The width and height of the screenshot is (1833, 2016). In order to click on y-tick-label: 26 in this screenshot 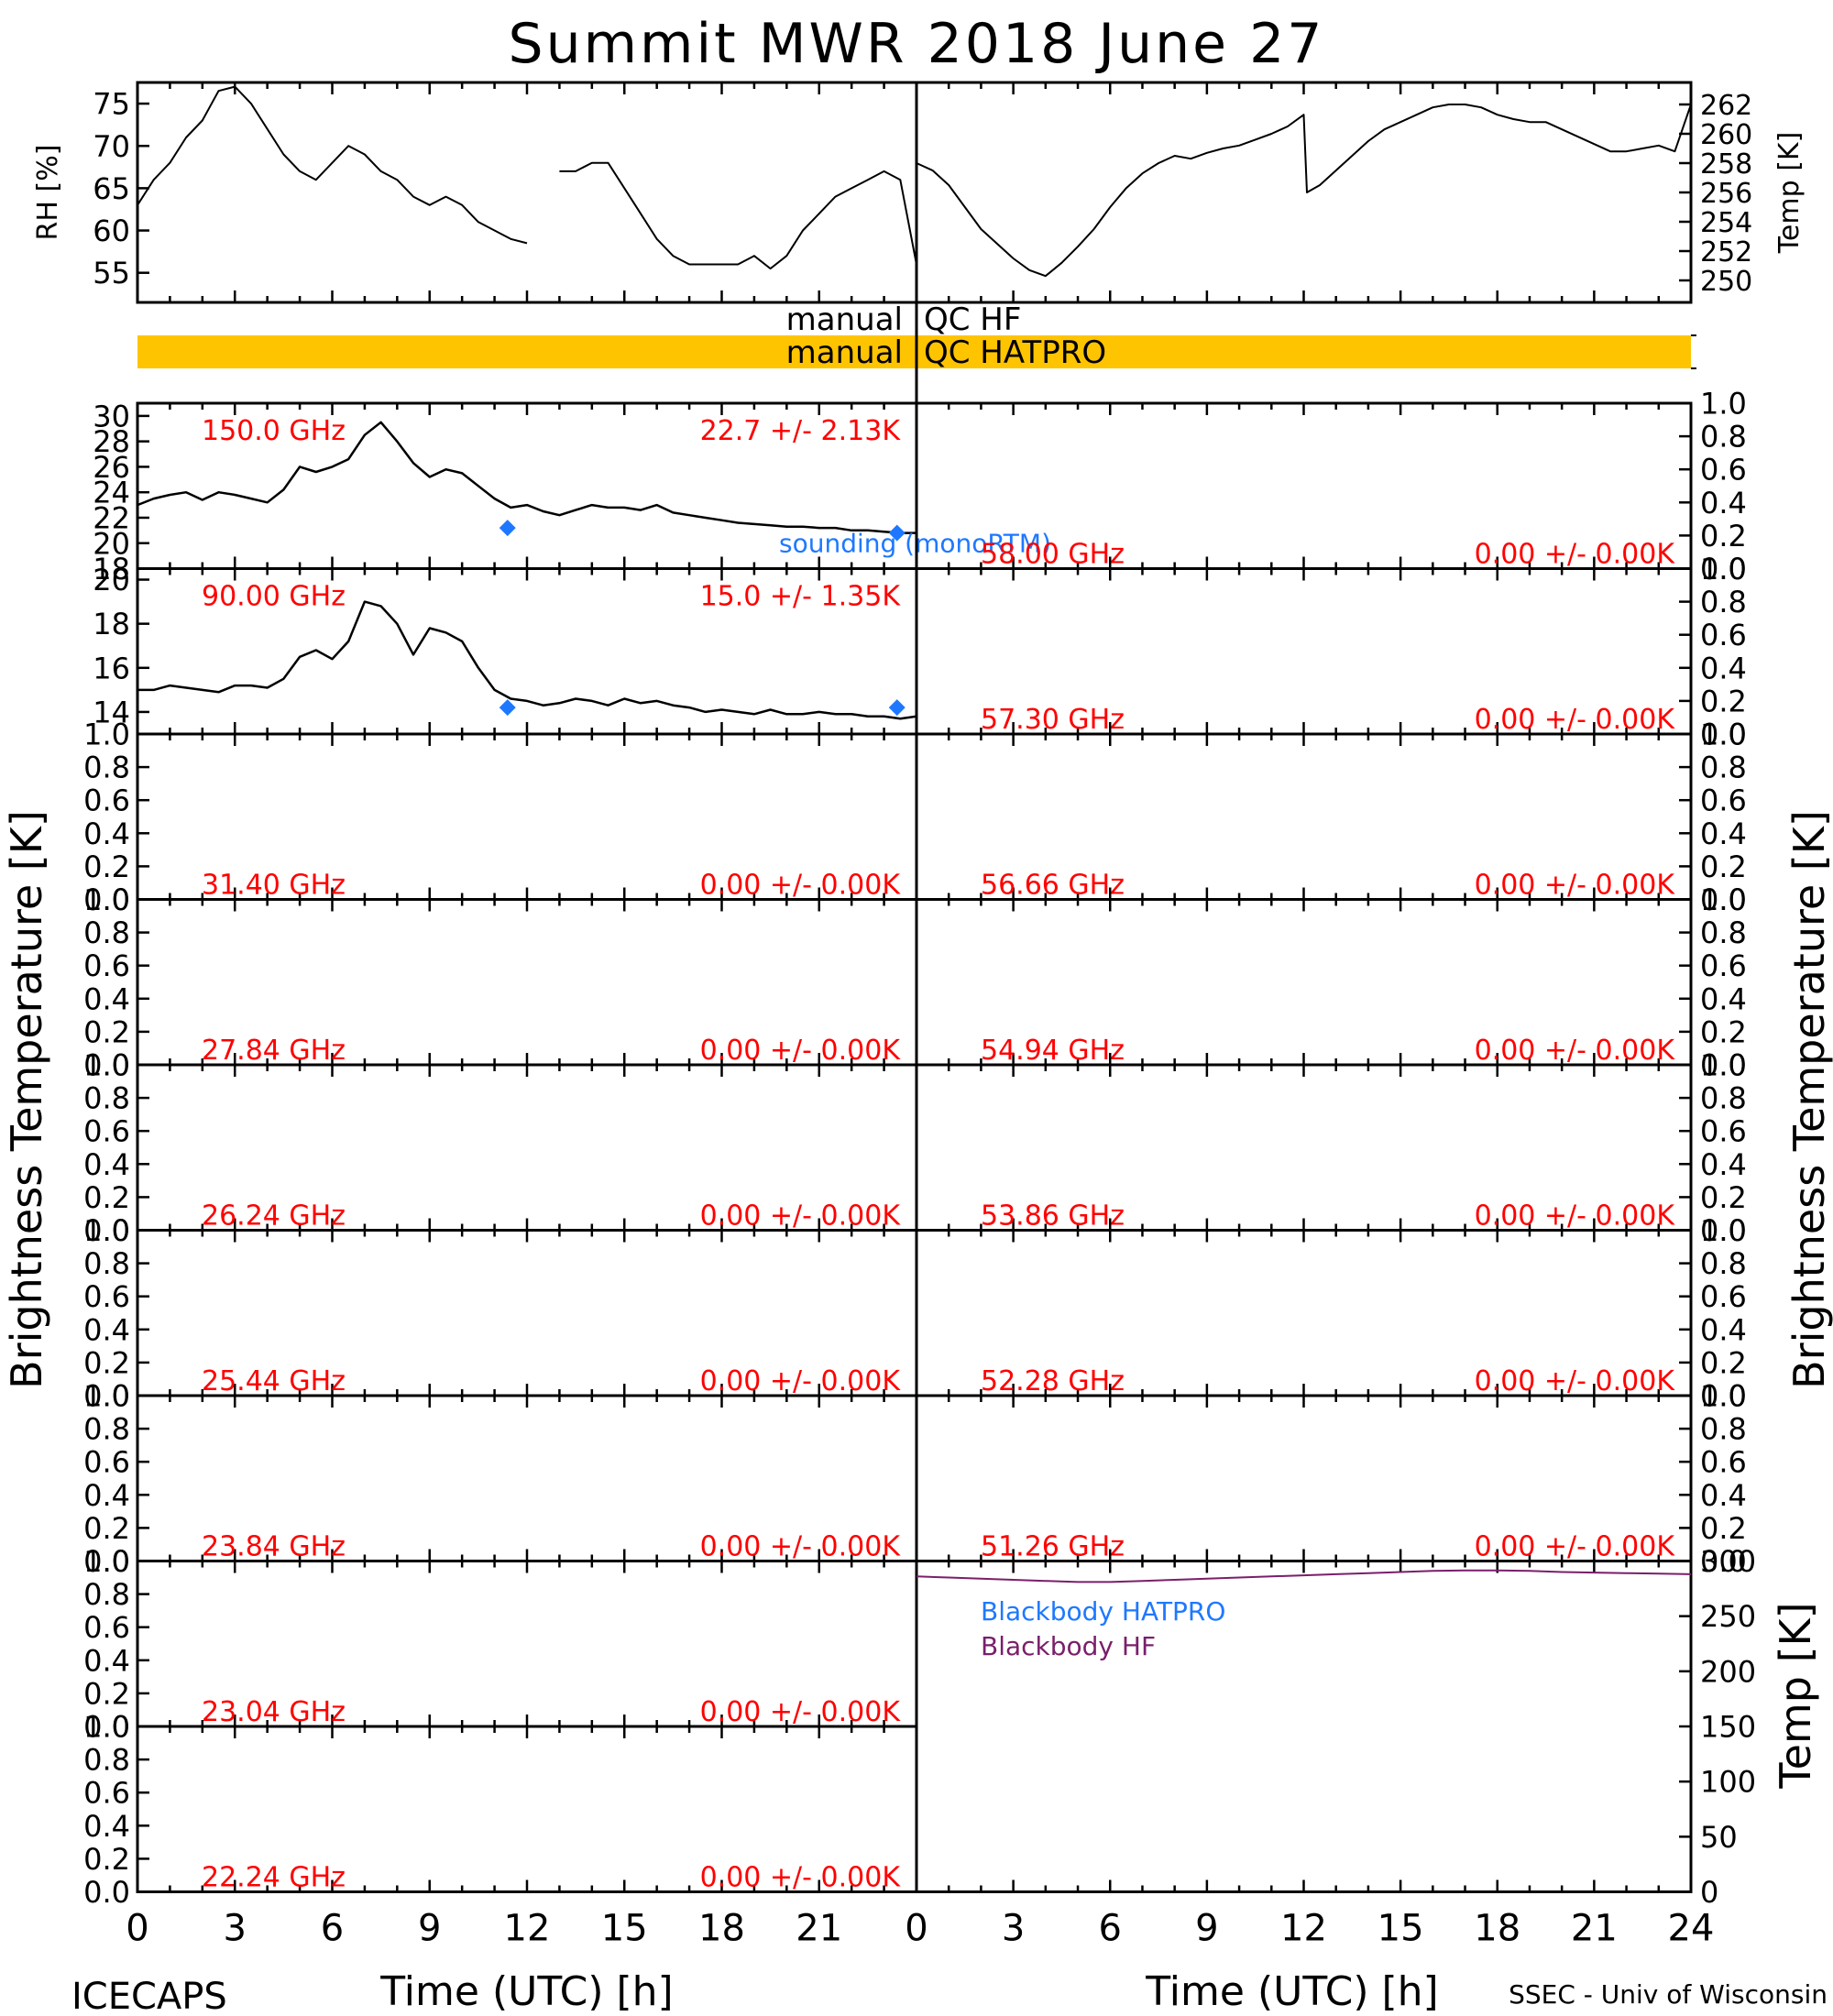, I will do `click(111, 467)`.